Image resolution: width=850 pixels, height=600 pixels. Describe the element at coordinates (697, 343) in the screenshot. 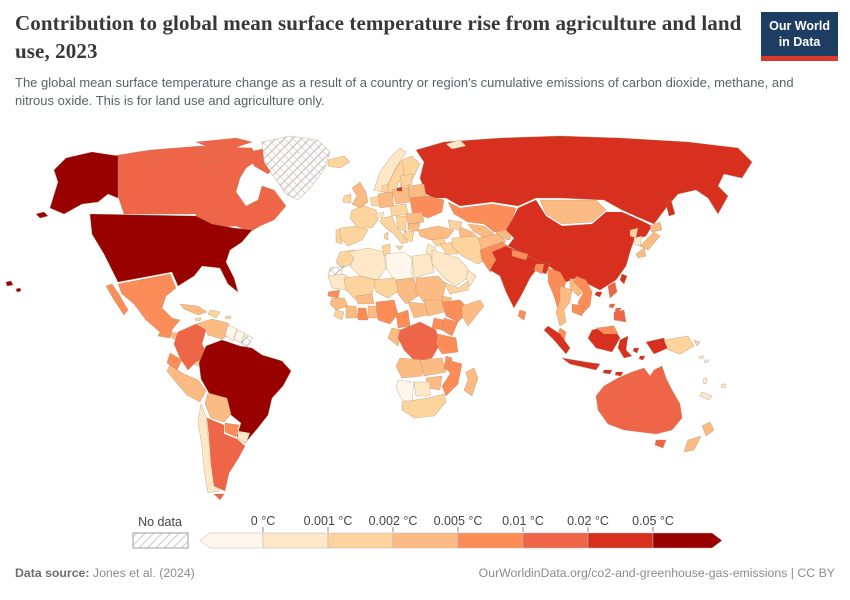

I see `country-png-newbritain` at that location.